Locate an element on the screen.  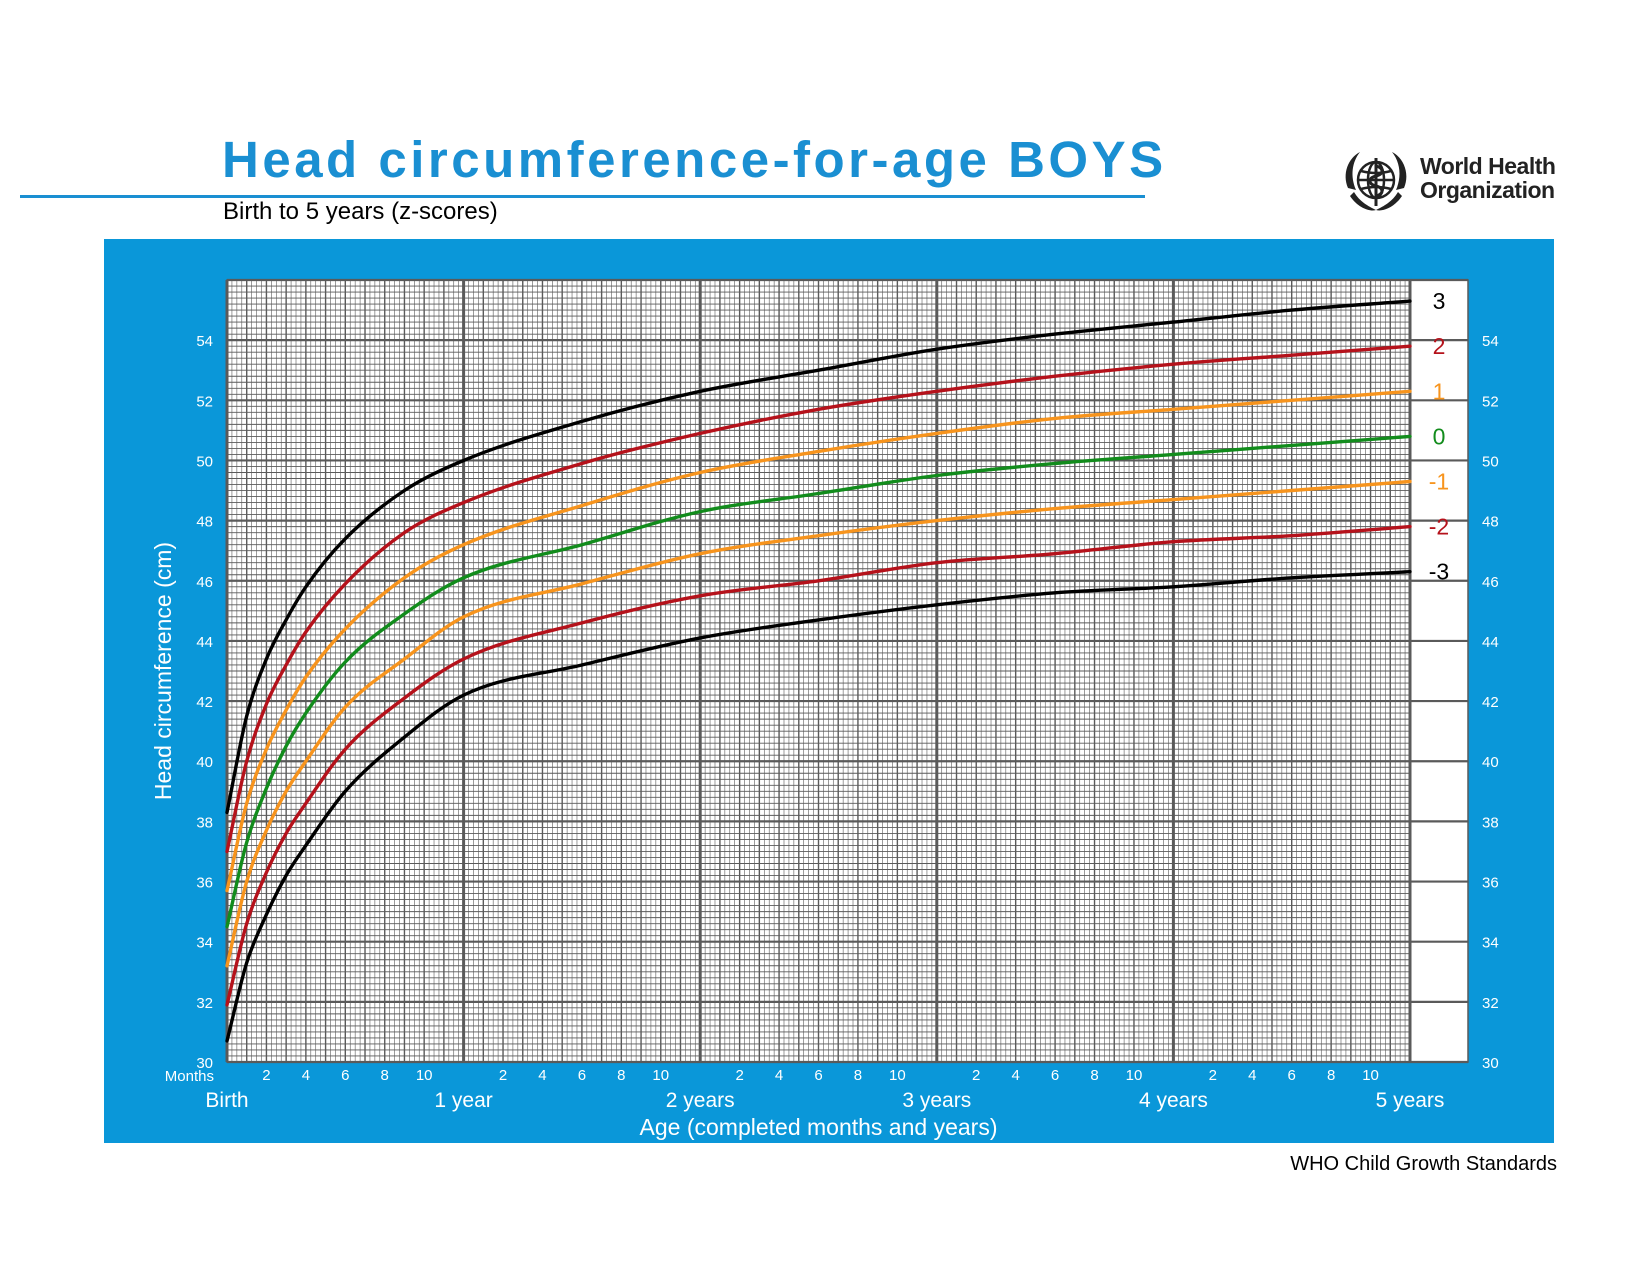
who-logo-line1: World Health is located at coordinates (1488, 166).